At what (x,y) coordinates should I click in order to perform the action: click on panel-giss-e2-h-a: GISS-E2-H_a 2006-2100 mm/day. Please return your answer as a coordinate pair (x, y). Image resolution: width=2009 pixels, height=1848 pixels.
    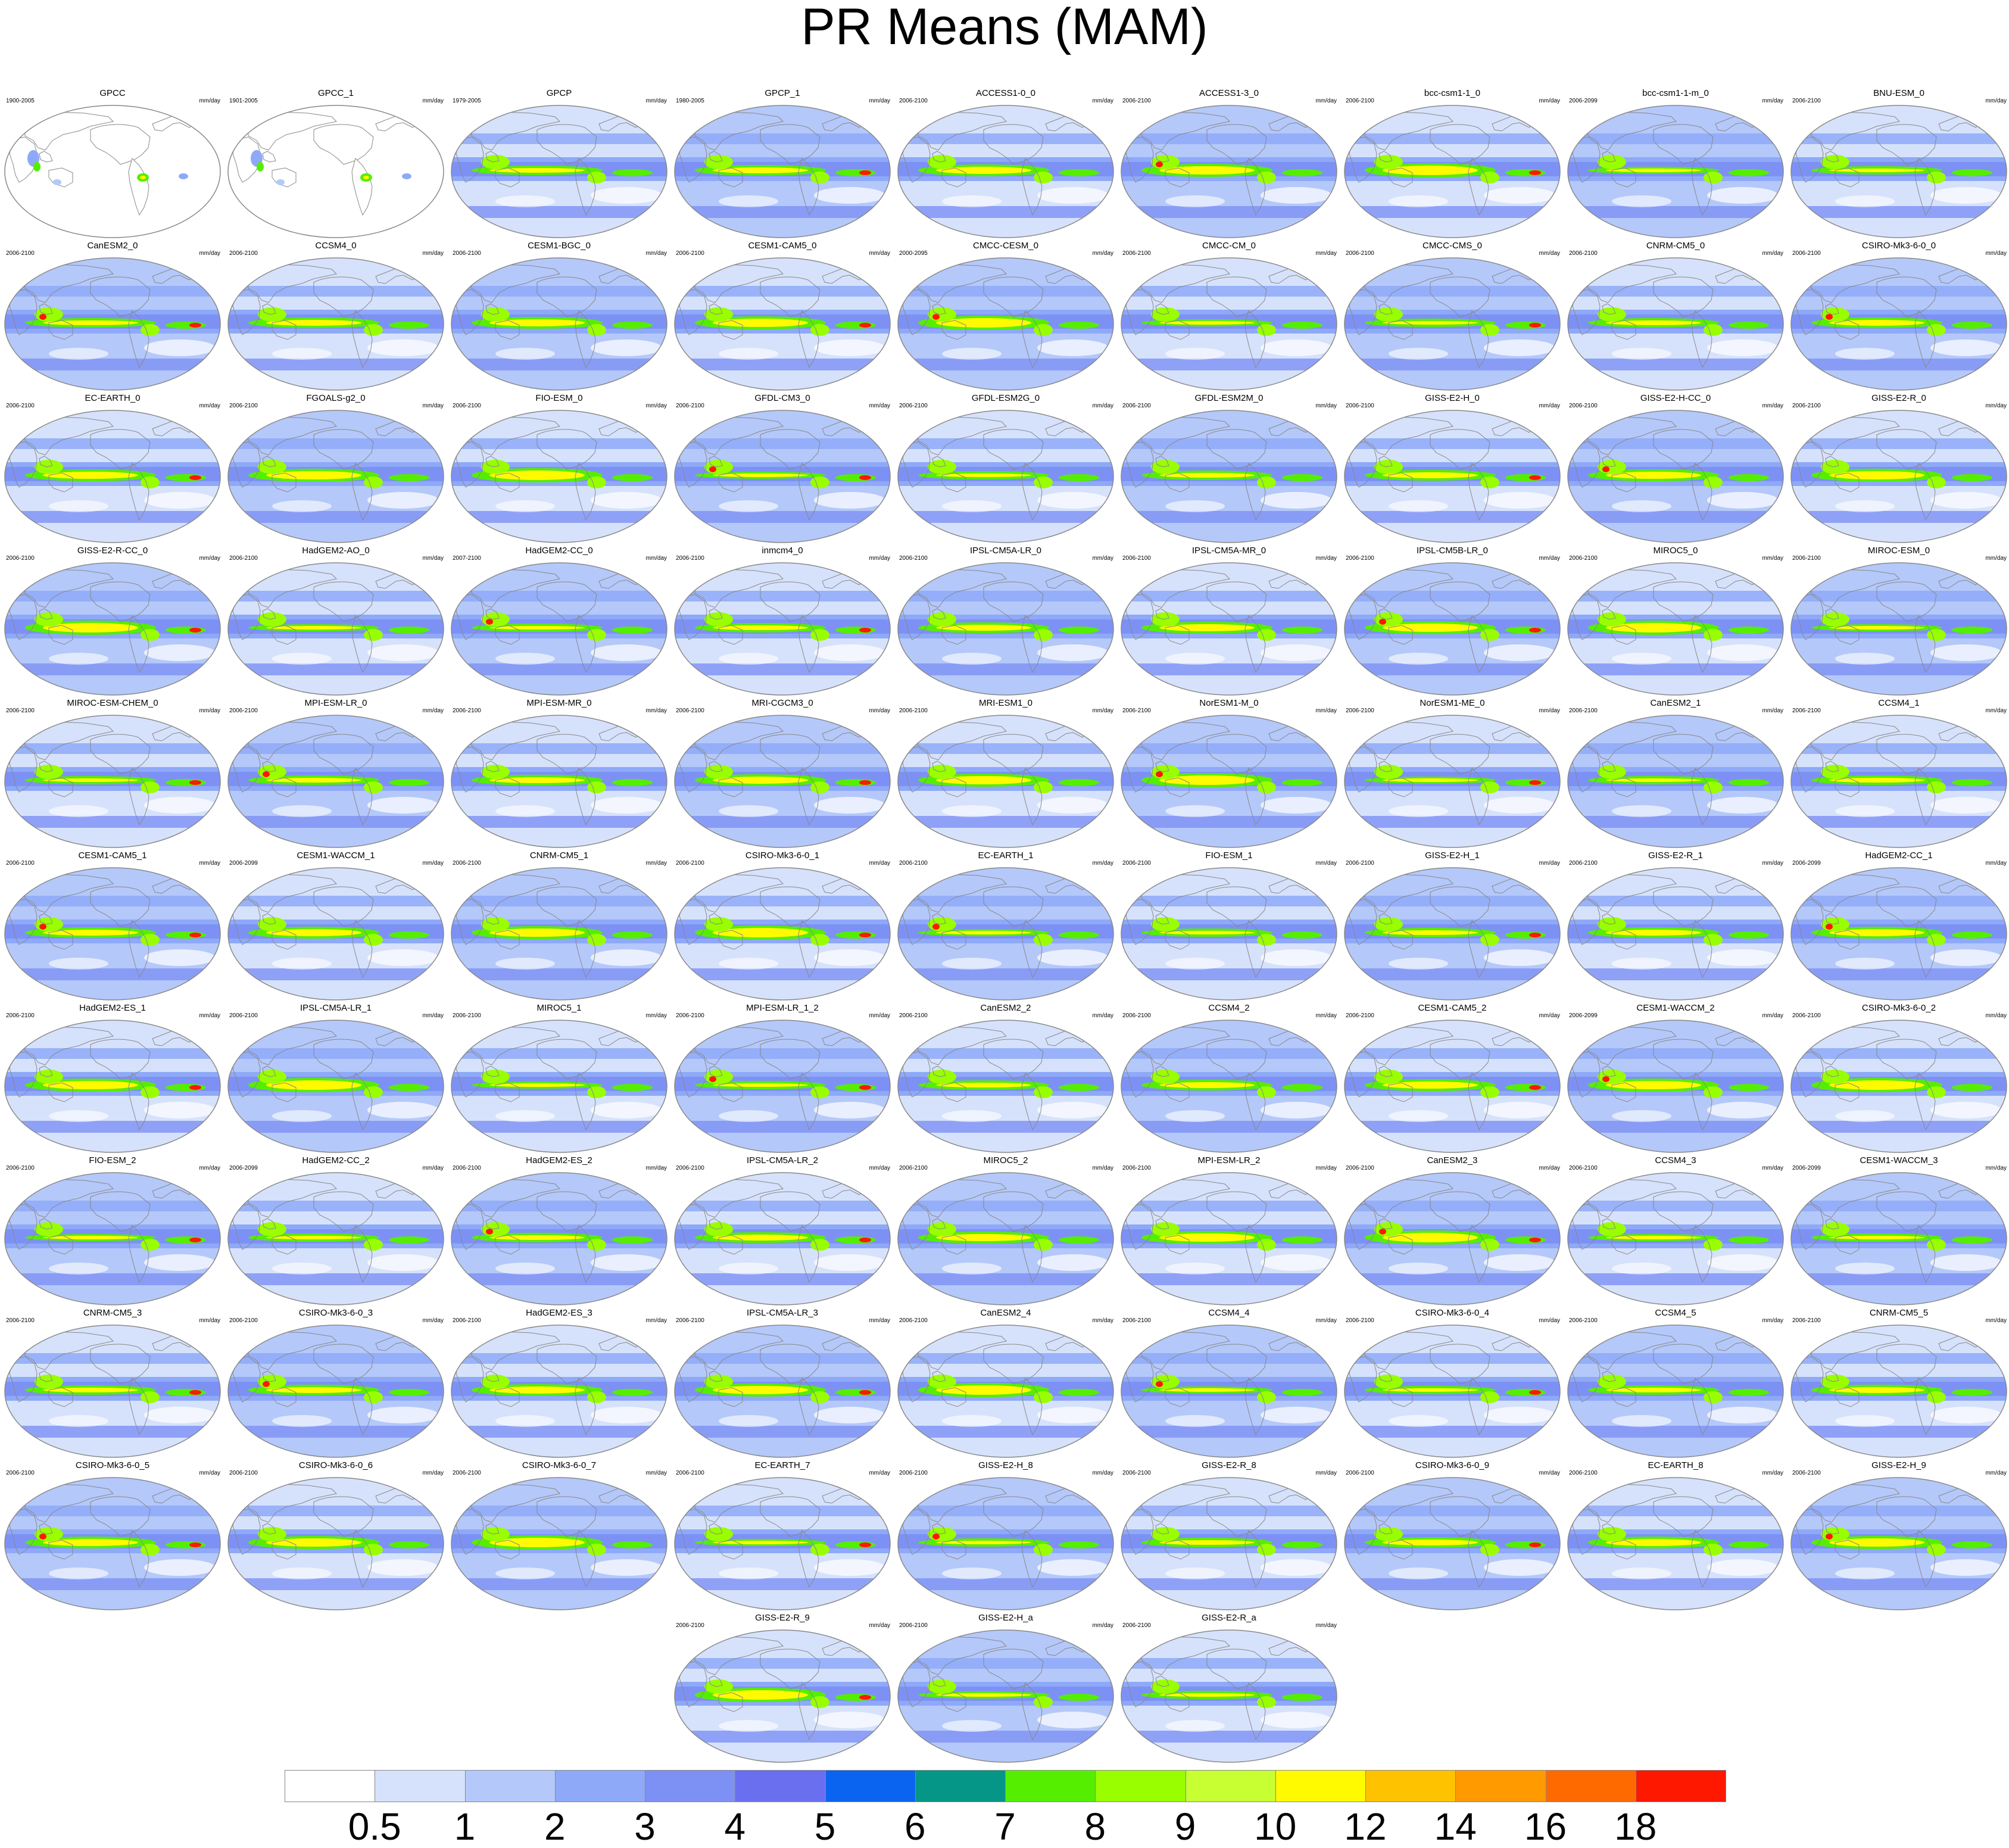
    Looking at the image, I should click on (1005, 1688).